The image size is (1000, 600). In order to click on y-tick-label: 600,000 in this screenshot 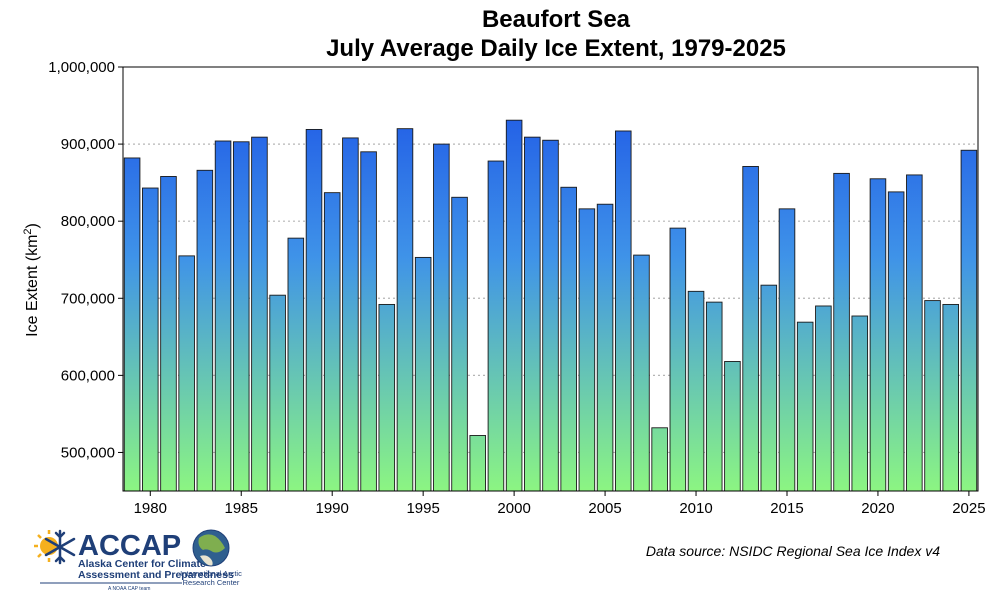, I will do `click(88, 375)`.